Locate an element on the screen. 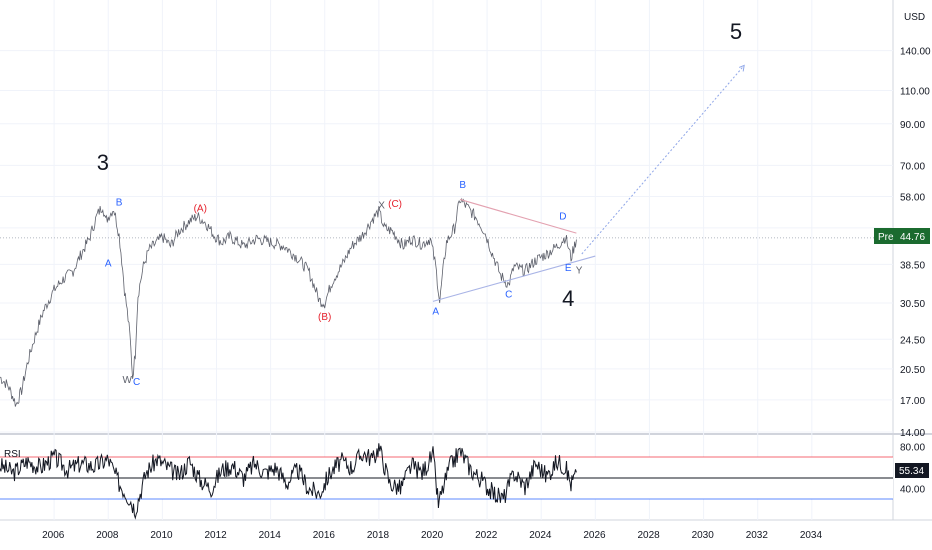 Image resolution: width=932 pixels, height=550 pixels. rsi-tick-label: 80.00 is located at coordinates (912, 448).